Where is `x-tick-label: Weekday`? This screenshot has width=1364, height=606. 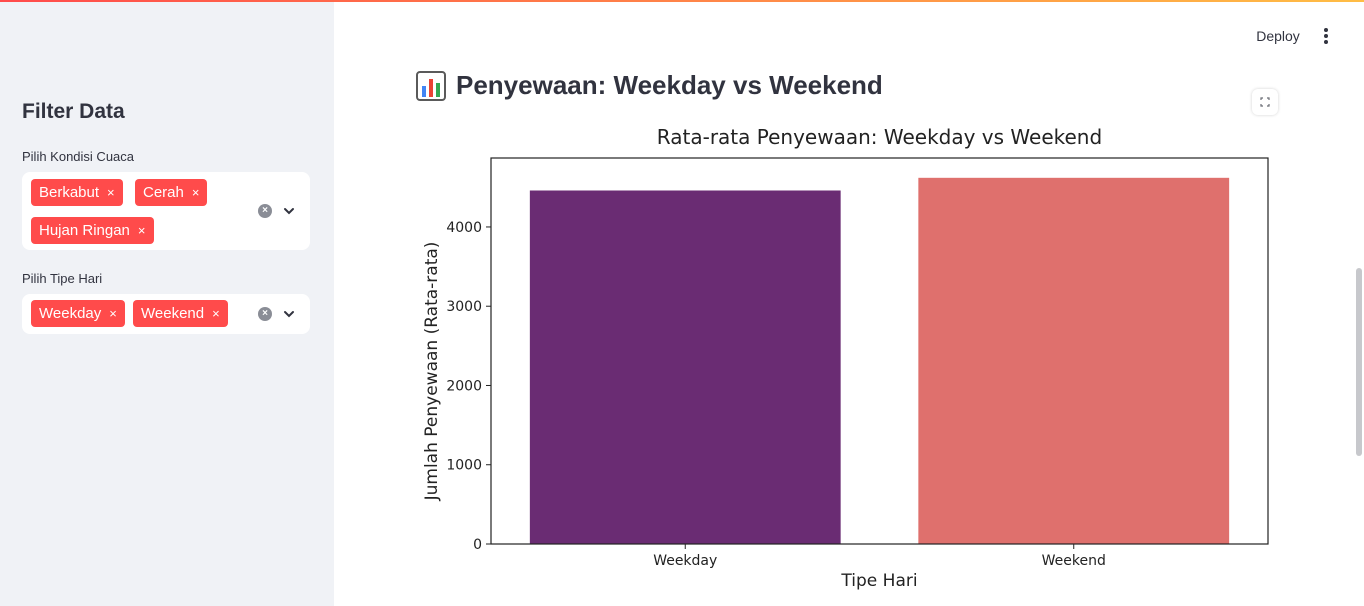 x-tick-label: Weekday is located at coordinates (685, 561).